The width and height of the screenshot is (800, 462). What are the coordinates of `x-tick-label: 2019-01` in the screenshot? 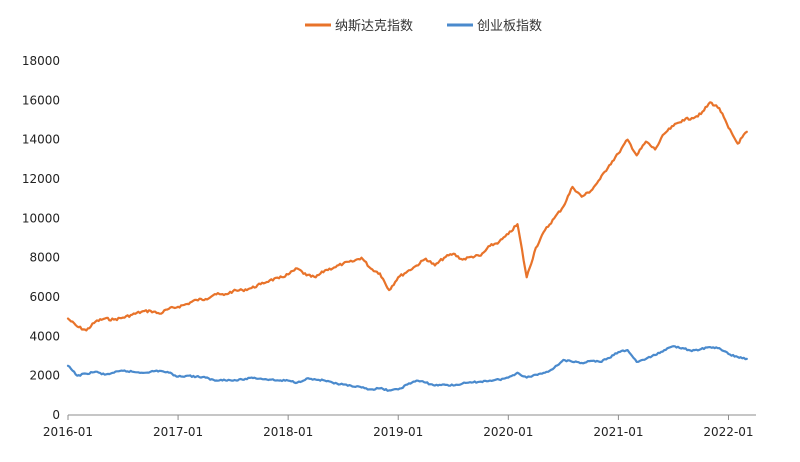 It's located at (398, 432).